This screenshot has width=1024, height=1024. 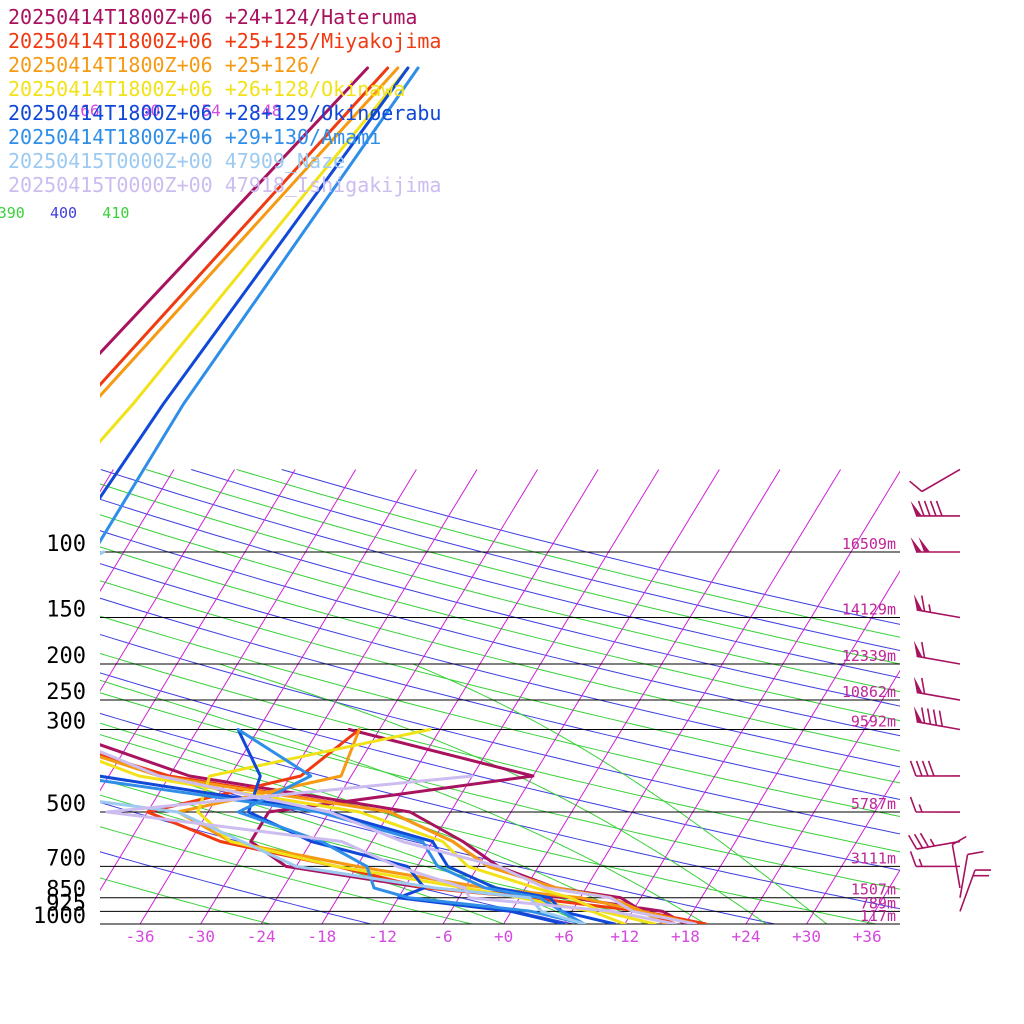 What do you see at coordinates (878, 903) in the screenshot?
I see `height-label: 789m` at bounding box center [878, 903].